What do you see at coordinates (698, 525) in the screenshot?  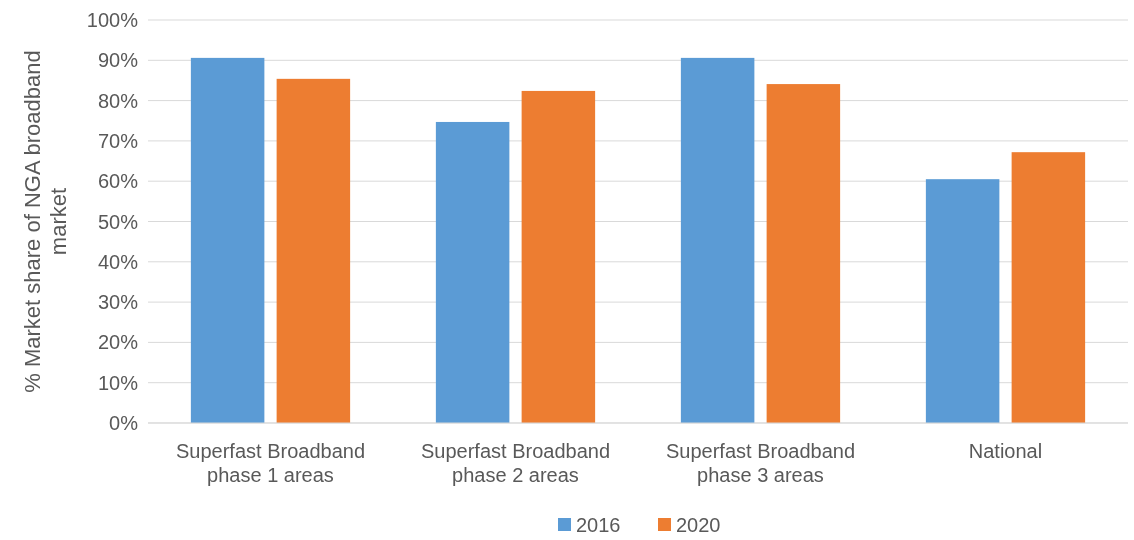 I see `legend-label: 2020` at bounding box center [698, 525].